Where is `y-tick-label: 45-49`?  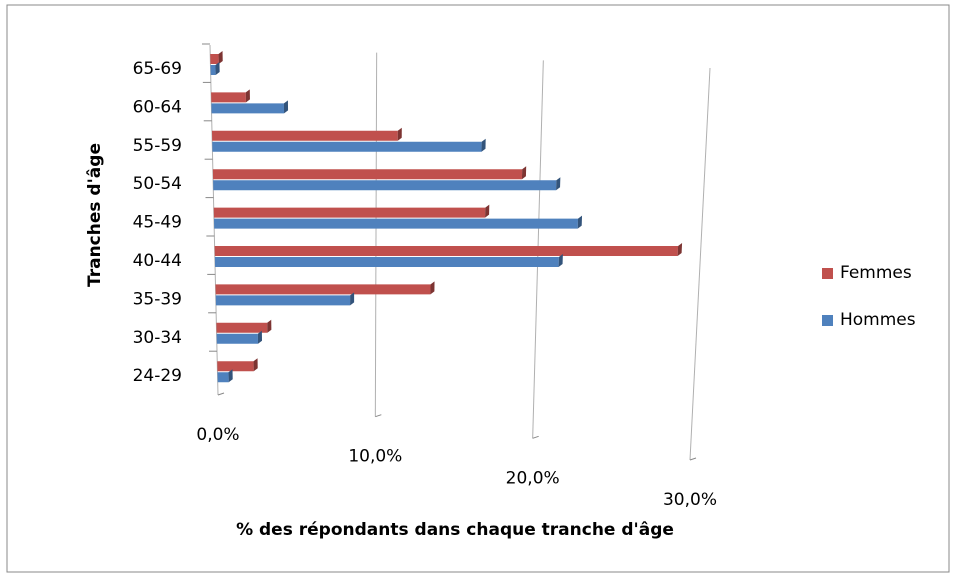 y-tick-label: 45-49 is located at coordinates (157, 223).